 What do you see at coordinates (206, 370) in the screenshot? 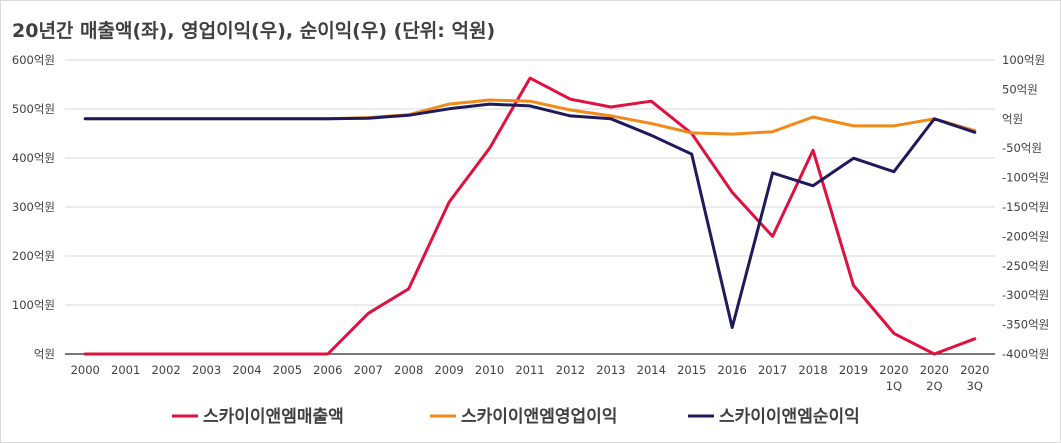
I see `x-tick-label: 2003` at bounding box center [206, 370].